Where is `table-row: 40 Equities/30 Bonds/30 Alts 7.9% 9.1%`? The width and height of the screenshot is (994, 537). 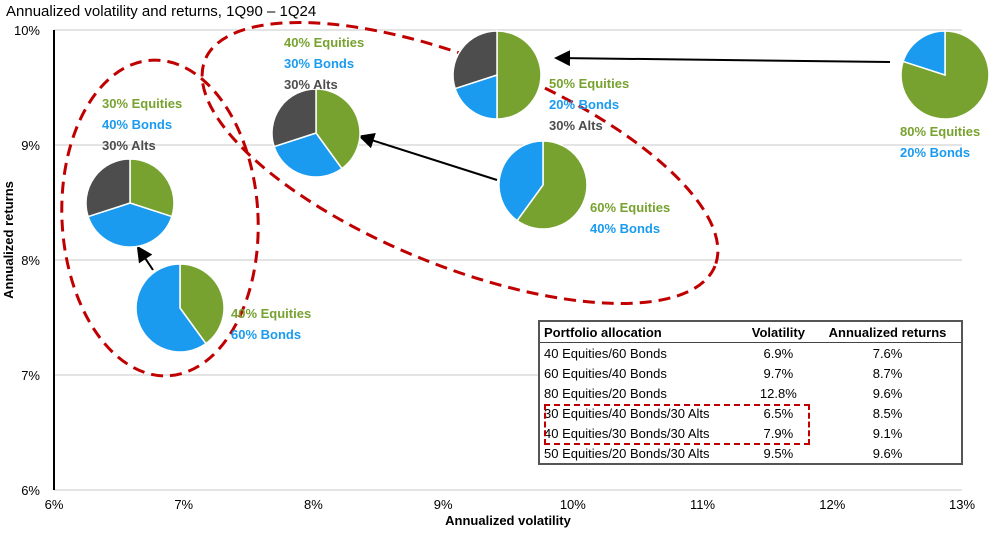 table-row: 40 Equities/30 Bonds/30 Alts 7.9% 9.1% is located at coordinates (750, 433).